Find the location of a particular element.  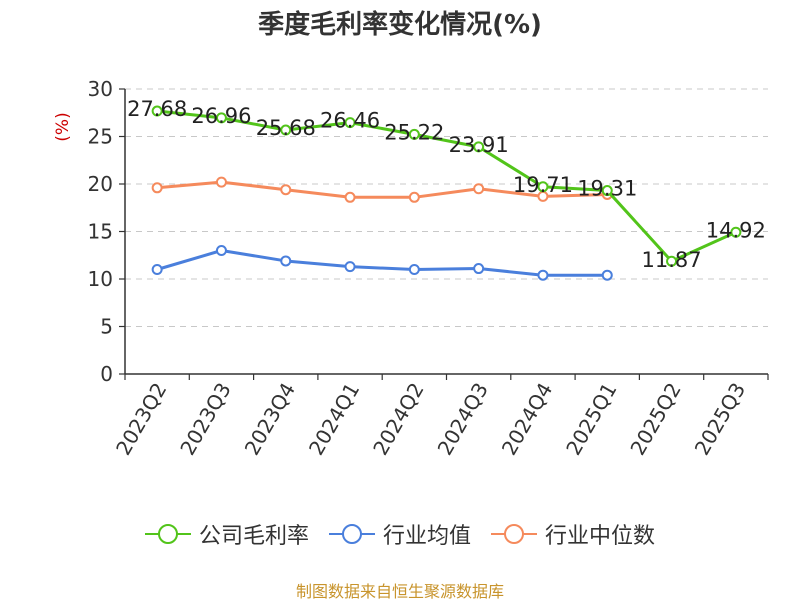

legend-label: 公司毛利率 is located at coordinates (253, 536).